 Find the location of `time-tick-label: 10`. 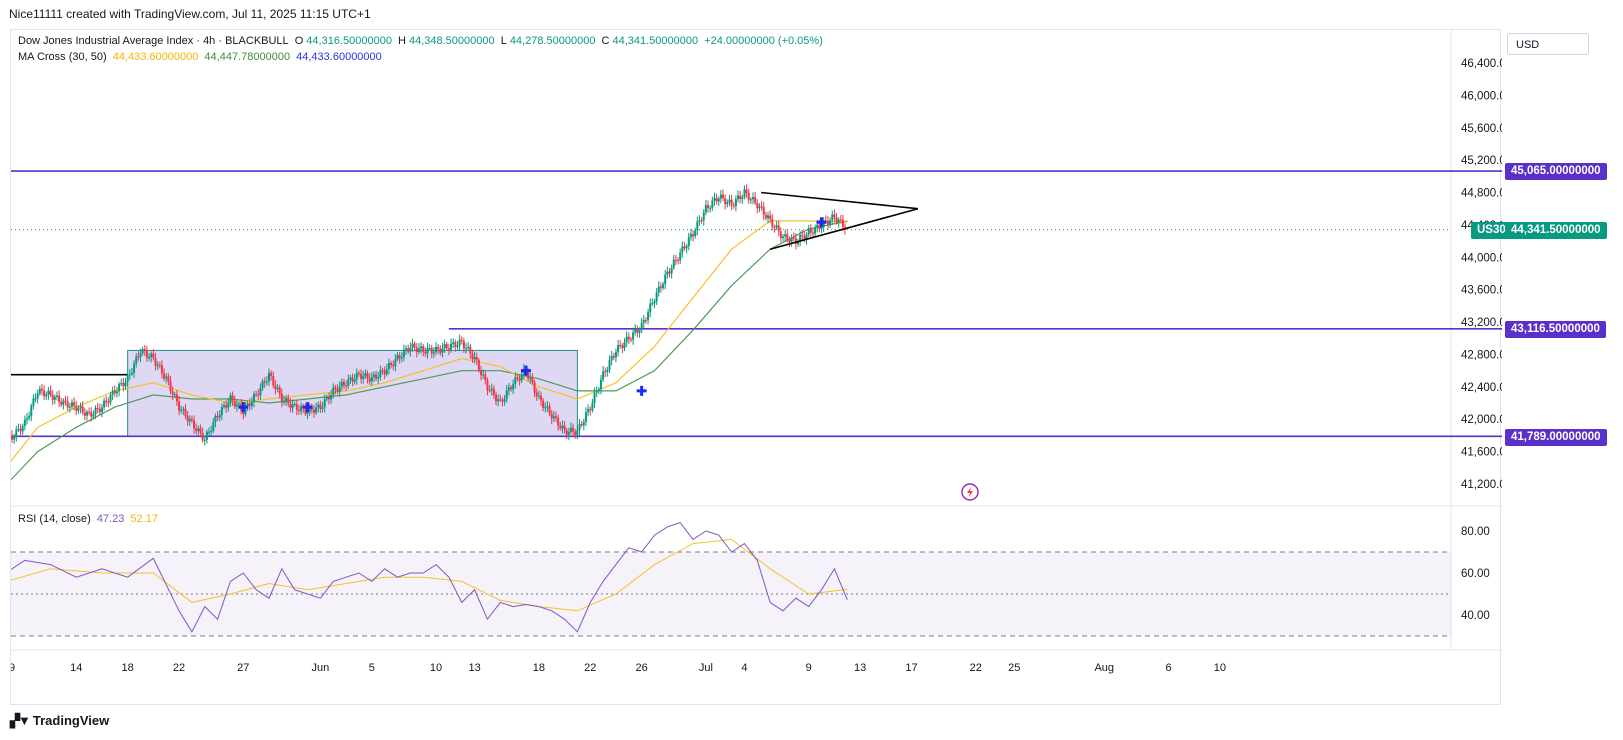

time-tick-label: 10 is located at coordinates (1220, 668).